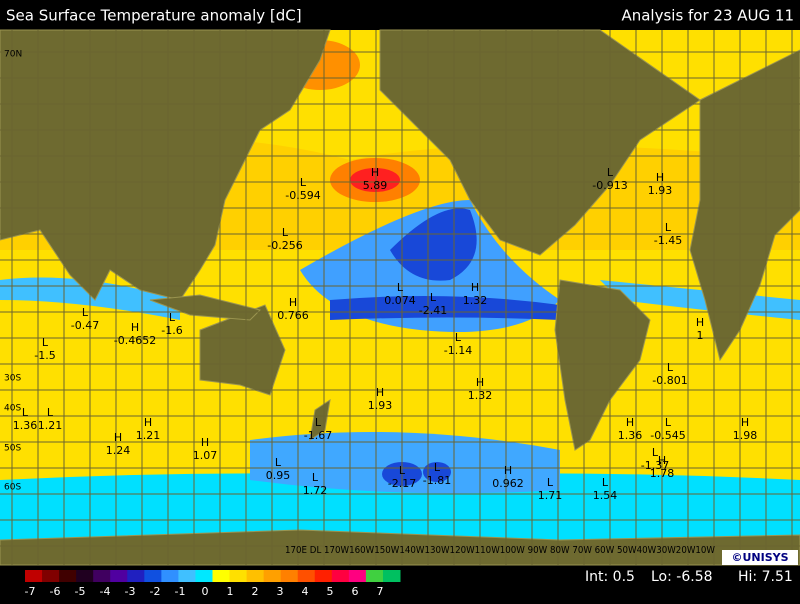  Describe the element at coordinates (759, 557) in the screenshot. I see `logo: ©UNISYS` at that location.